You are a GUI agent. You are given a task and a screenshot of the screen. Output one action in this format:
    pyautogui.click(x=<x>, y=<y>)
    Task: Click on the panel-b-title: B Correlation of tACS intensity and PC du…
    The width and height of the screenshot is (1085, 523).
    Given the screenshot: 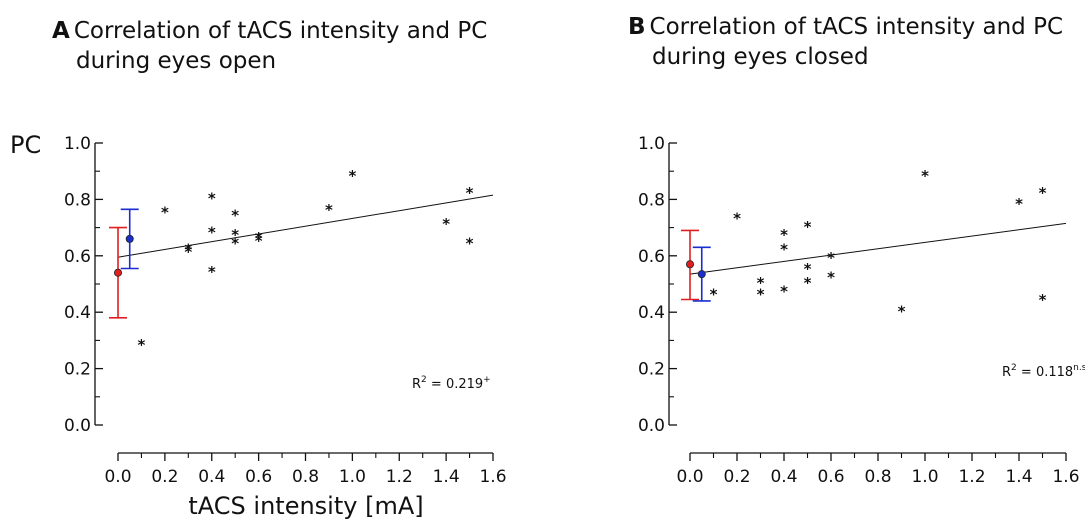 What is the action you would take?
    pyautogui.click(x=845, y=42)
    